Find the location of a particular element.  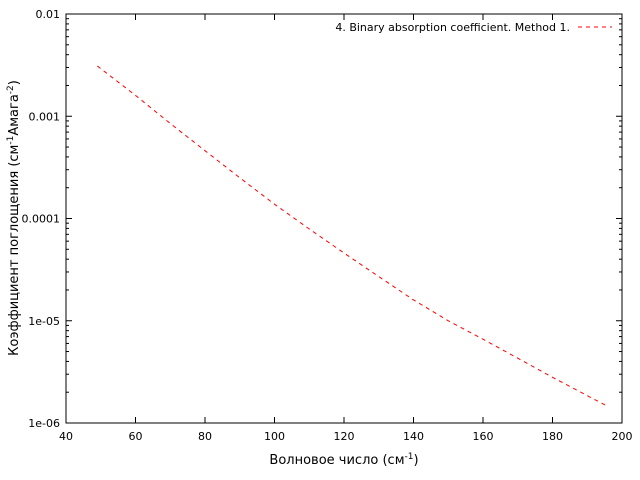

y-axis-title-tail: ) is located at coordinates (14, 82).